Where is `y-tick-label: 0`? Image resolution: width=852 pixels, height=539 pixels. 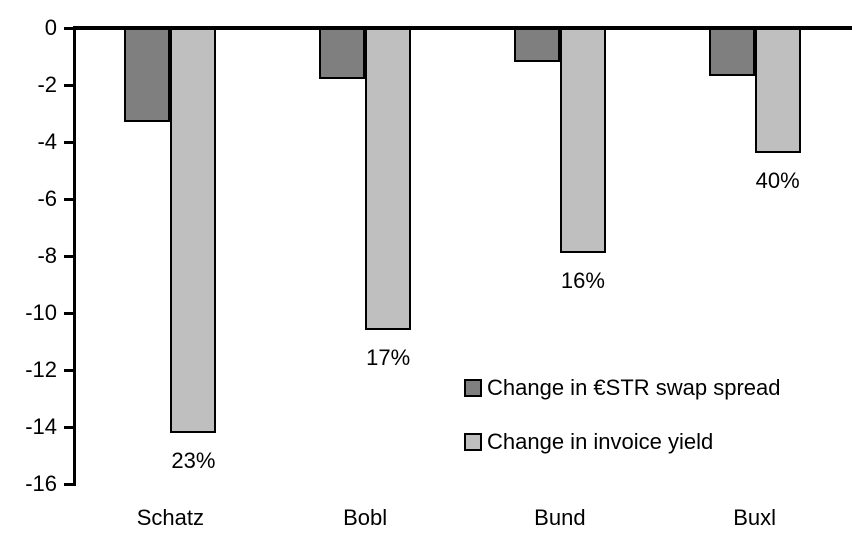
y-tick-label: 0 is located at coordinates (50, 27).